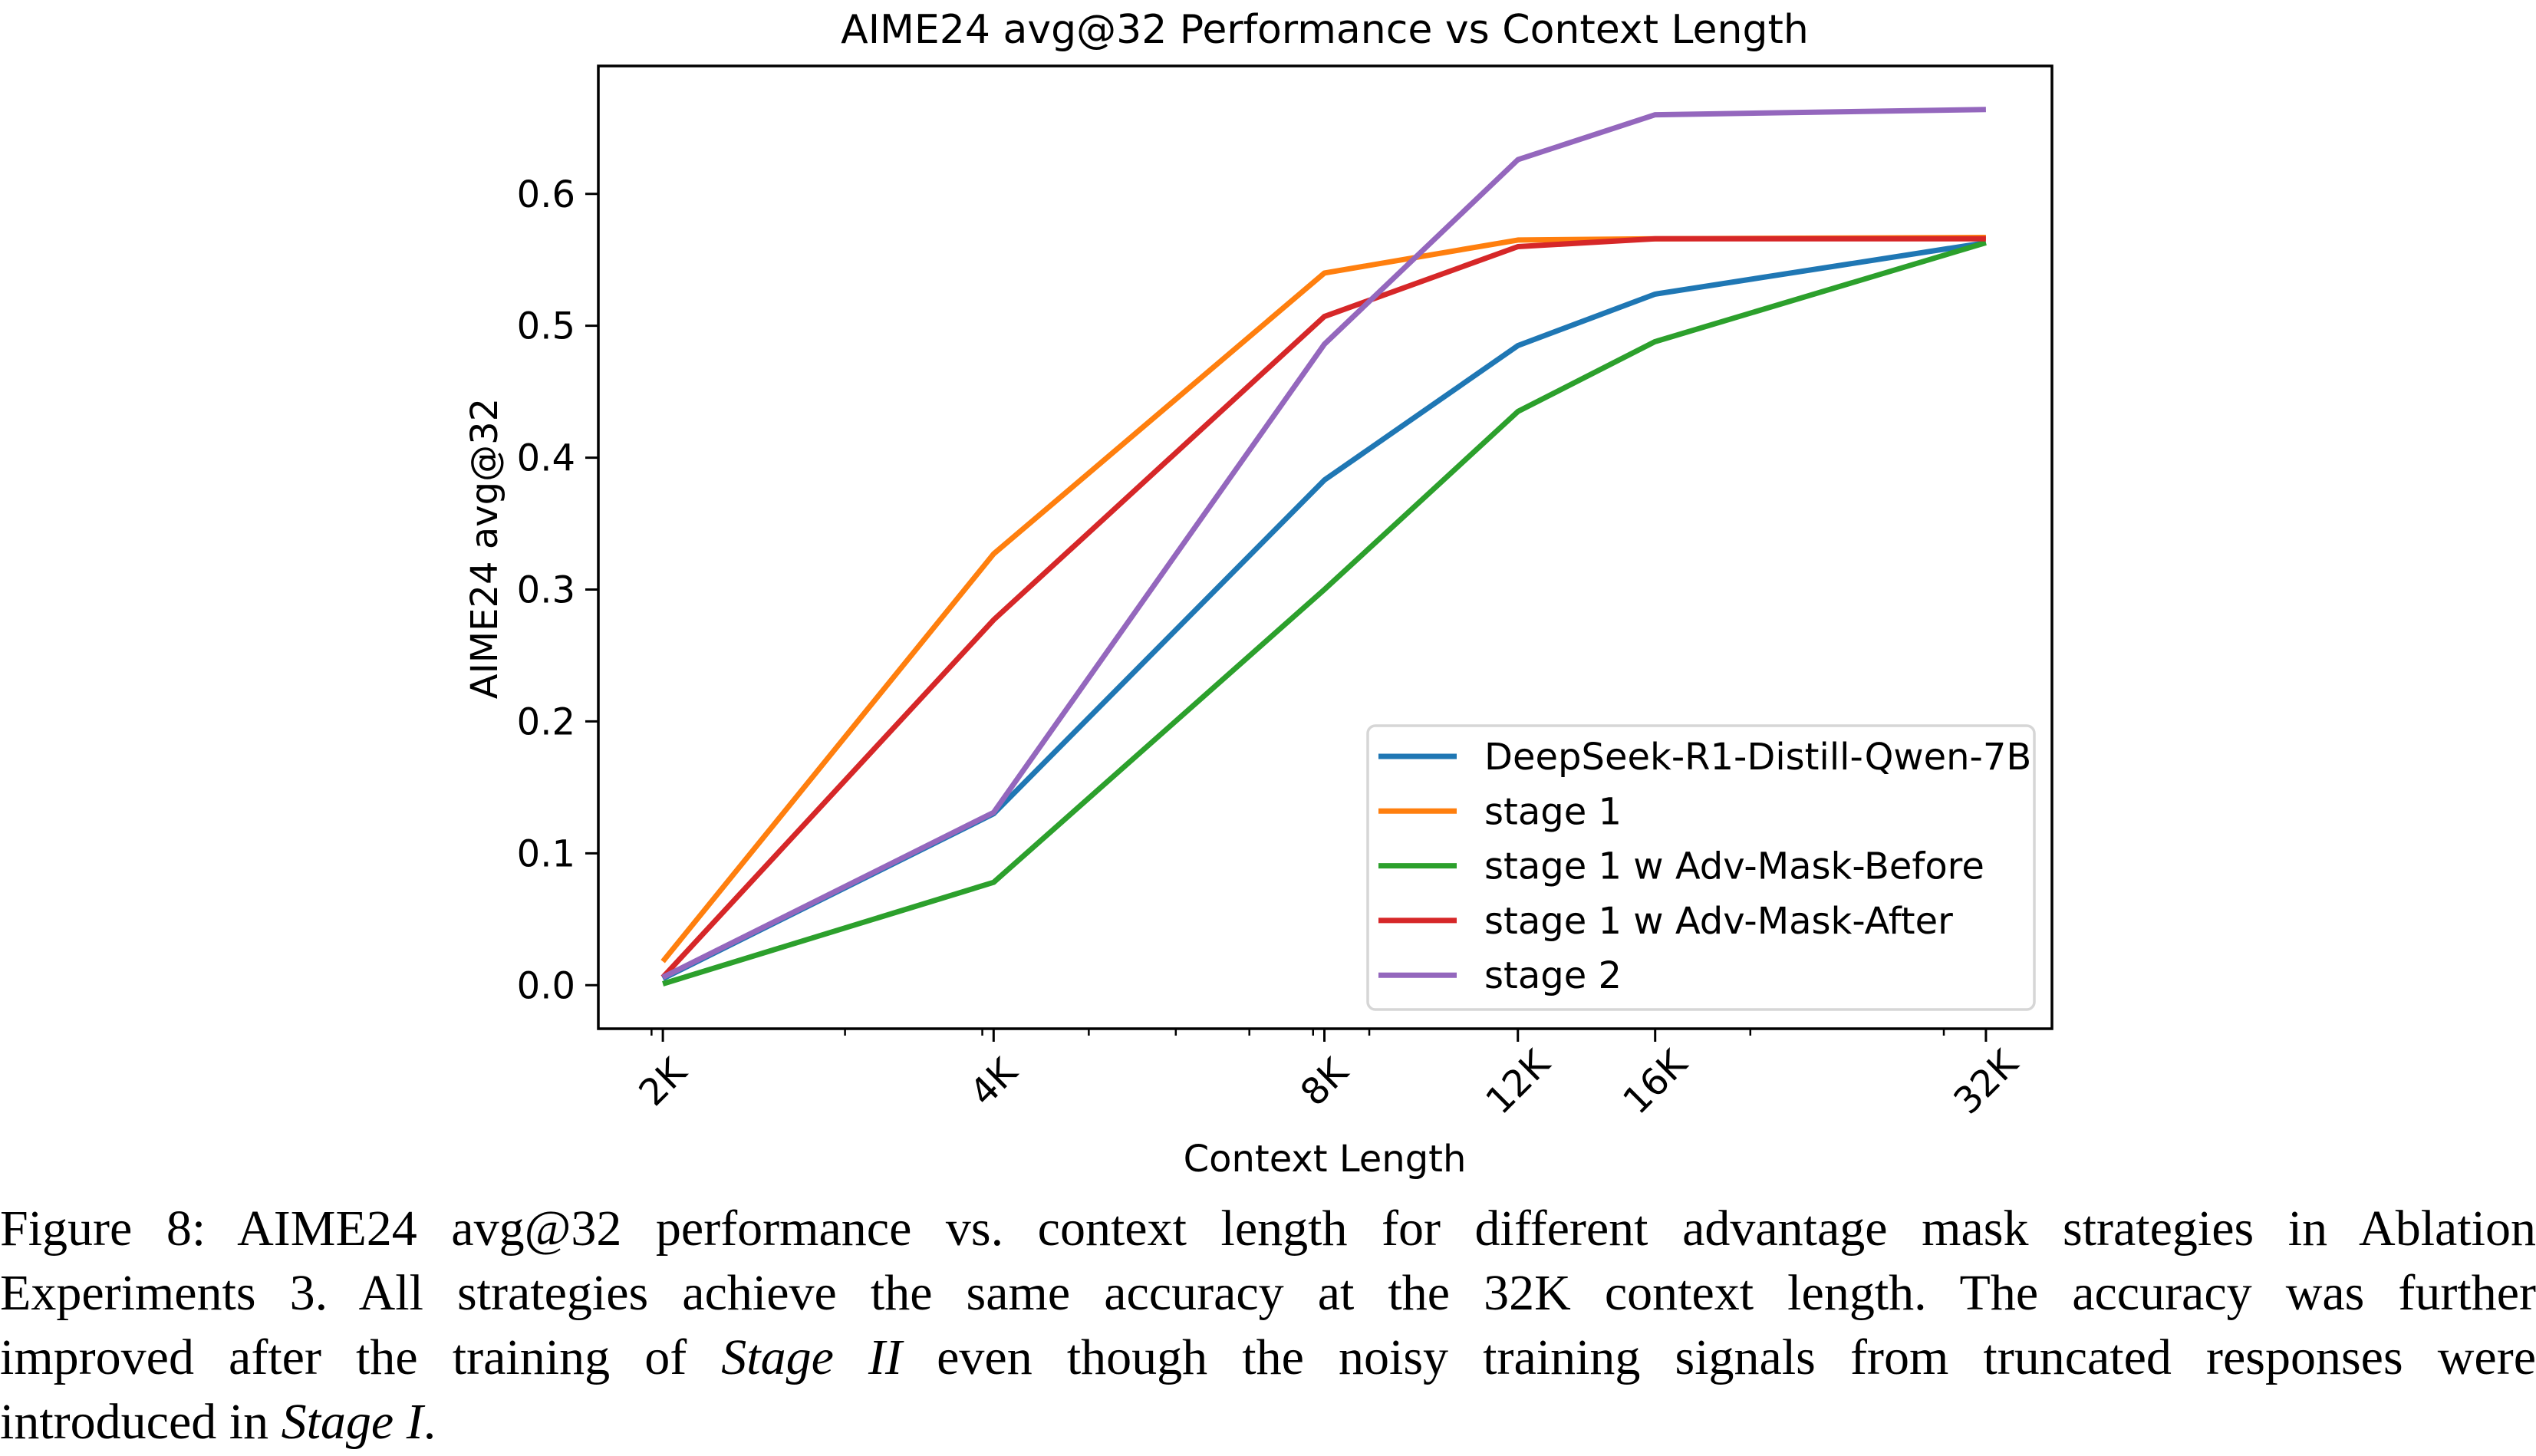  I want to click on x-tick-label: 8K, so click(1325, 1082).